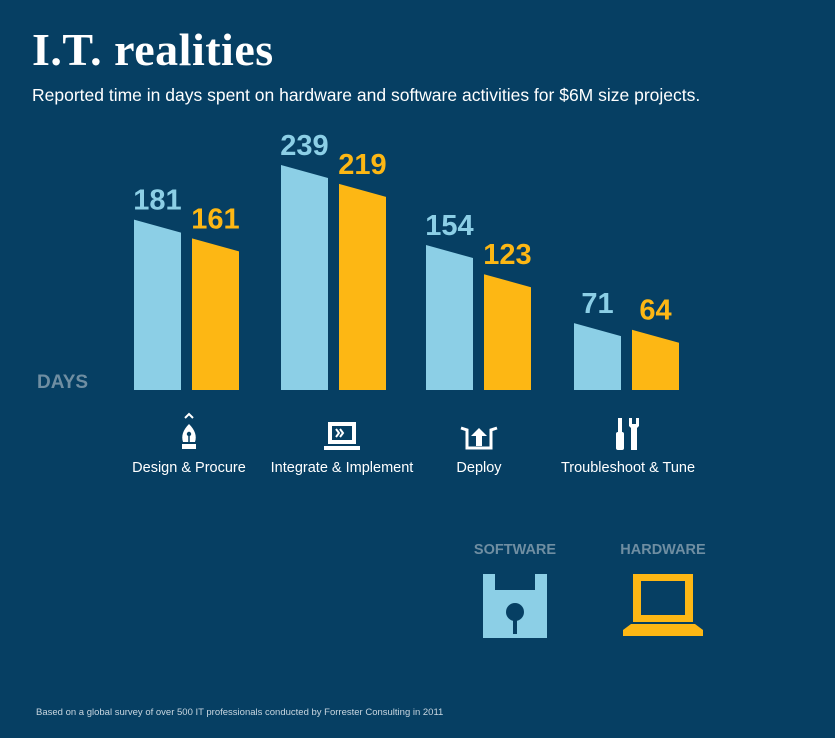 The width and height of the screenshot is (835, 738). Describe the element at coordinates (663, 550) in the screenshot. I see `legend-hardware-label: HARDWARE` at that location.